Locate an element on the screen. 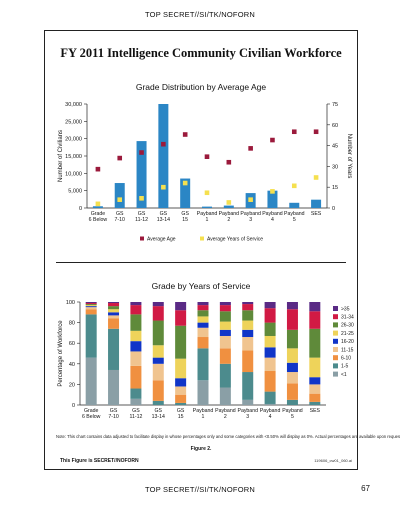 The width and height of the screenshot is (400, 518). chart1-y-axis-label: Number of Civilians is located at coordinates (61, 156).